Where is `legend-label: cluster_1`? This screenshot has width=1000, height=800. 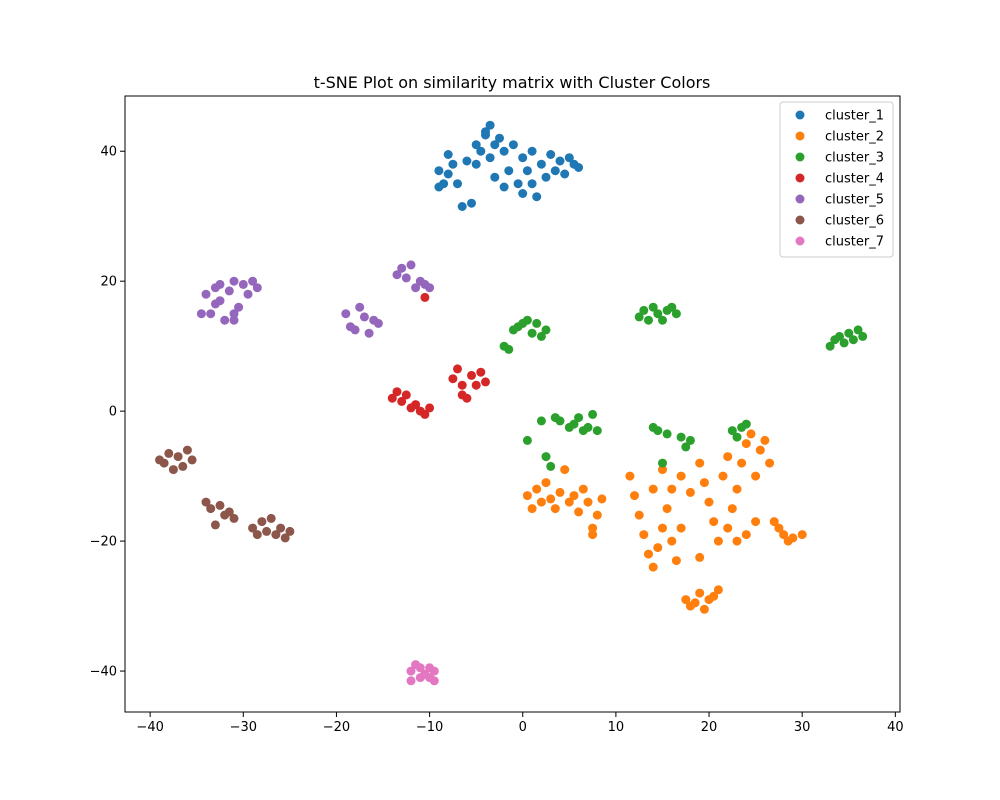 legend-label: cluster_1 is located at coordinates (854, 116).